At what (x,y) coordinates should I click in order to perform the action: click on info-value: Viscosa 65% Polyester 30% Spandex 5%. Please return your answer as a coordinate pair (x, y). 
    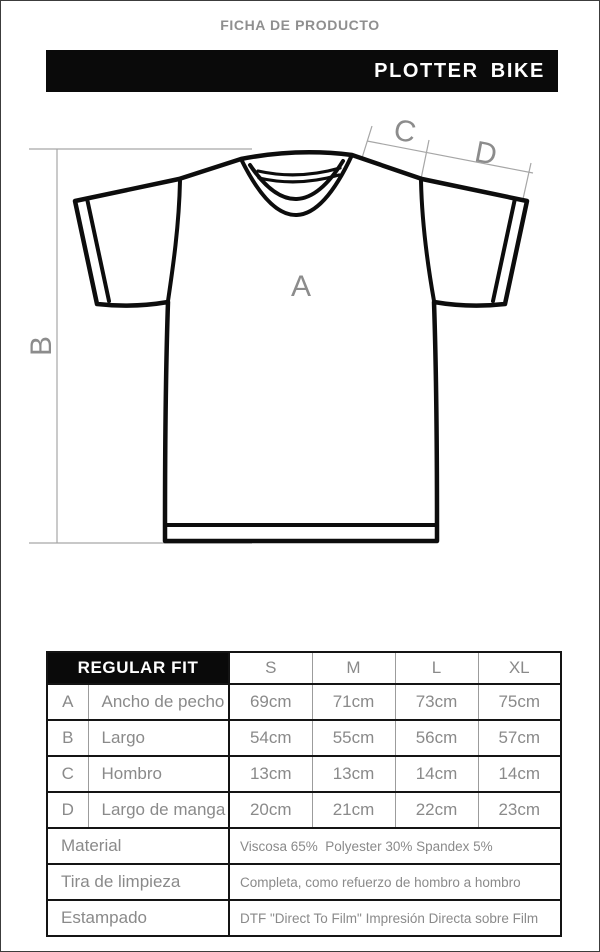
    Looking at the image, I should click on (395, 846).